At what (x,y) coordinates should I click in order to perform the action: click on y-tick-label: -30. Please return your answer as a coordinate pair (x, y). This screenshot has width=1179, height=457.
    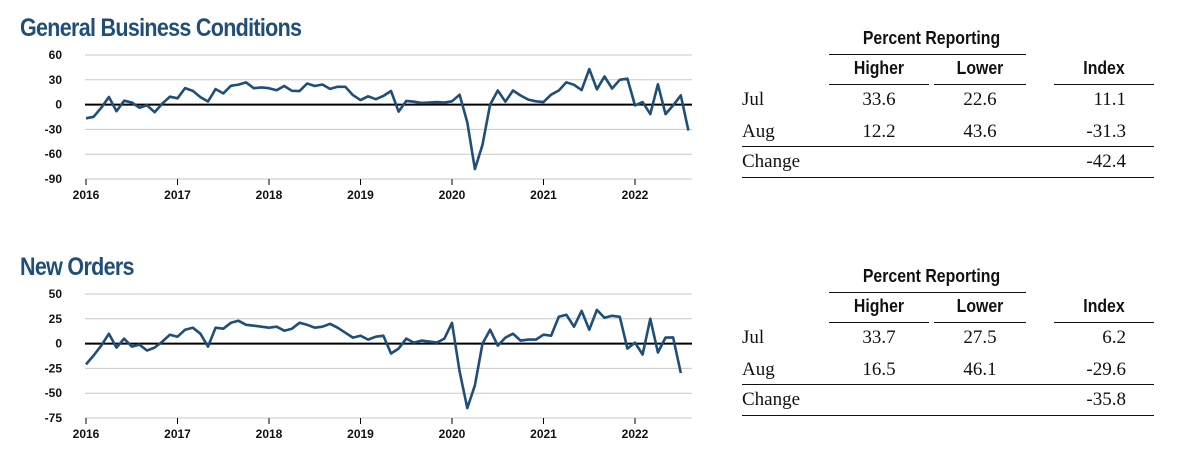
    Looking at the image, I should click on (54, 129).